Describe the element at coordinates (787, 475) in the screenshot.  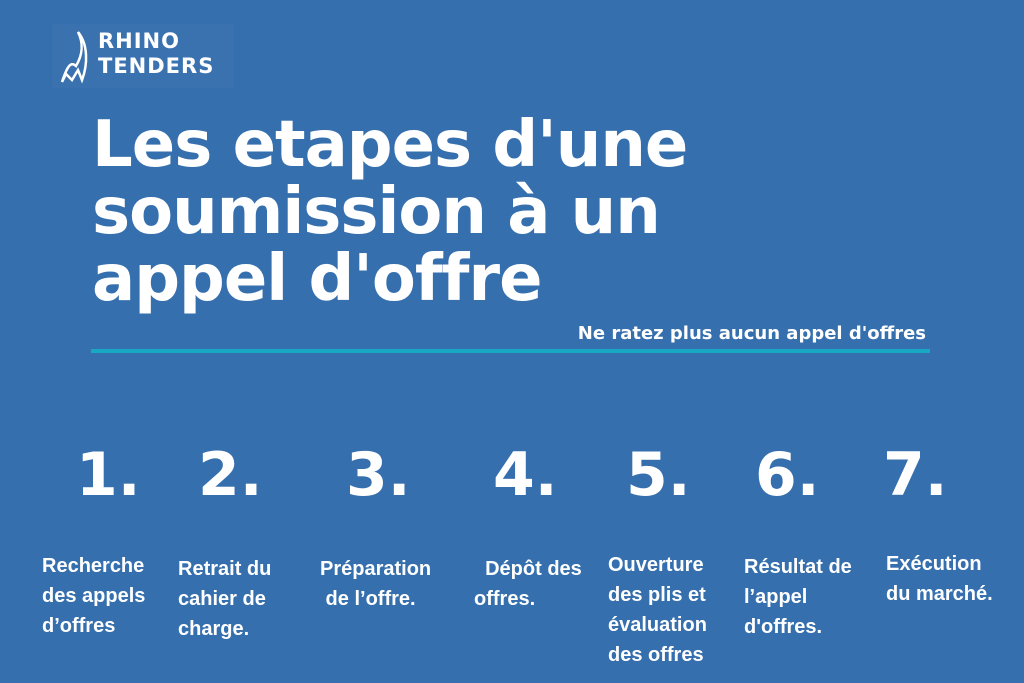
I see `step-number: 6.` at that location.